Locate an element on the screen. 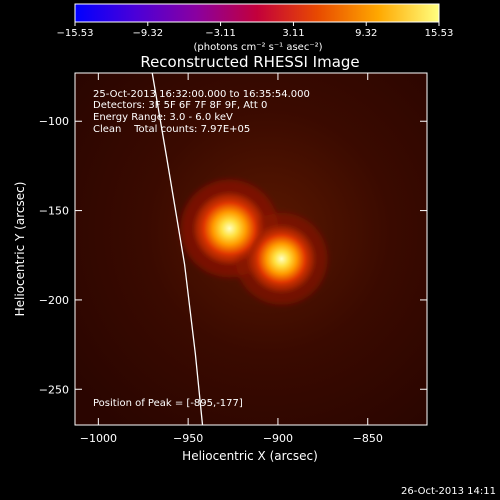  colorbar-tick-label: −3.11 is located at coordinates (220, 33).